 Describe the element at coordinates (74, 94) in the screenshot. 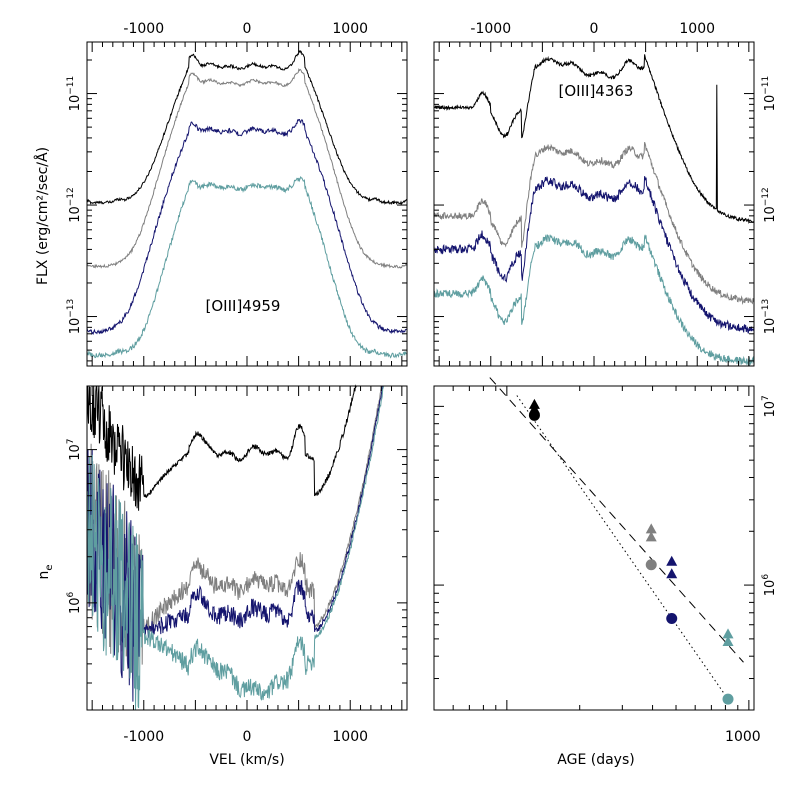

I see `oiii4959-y-tick-label: 10−11` at that location.